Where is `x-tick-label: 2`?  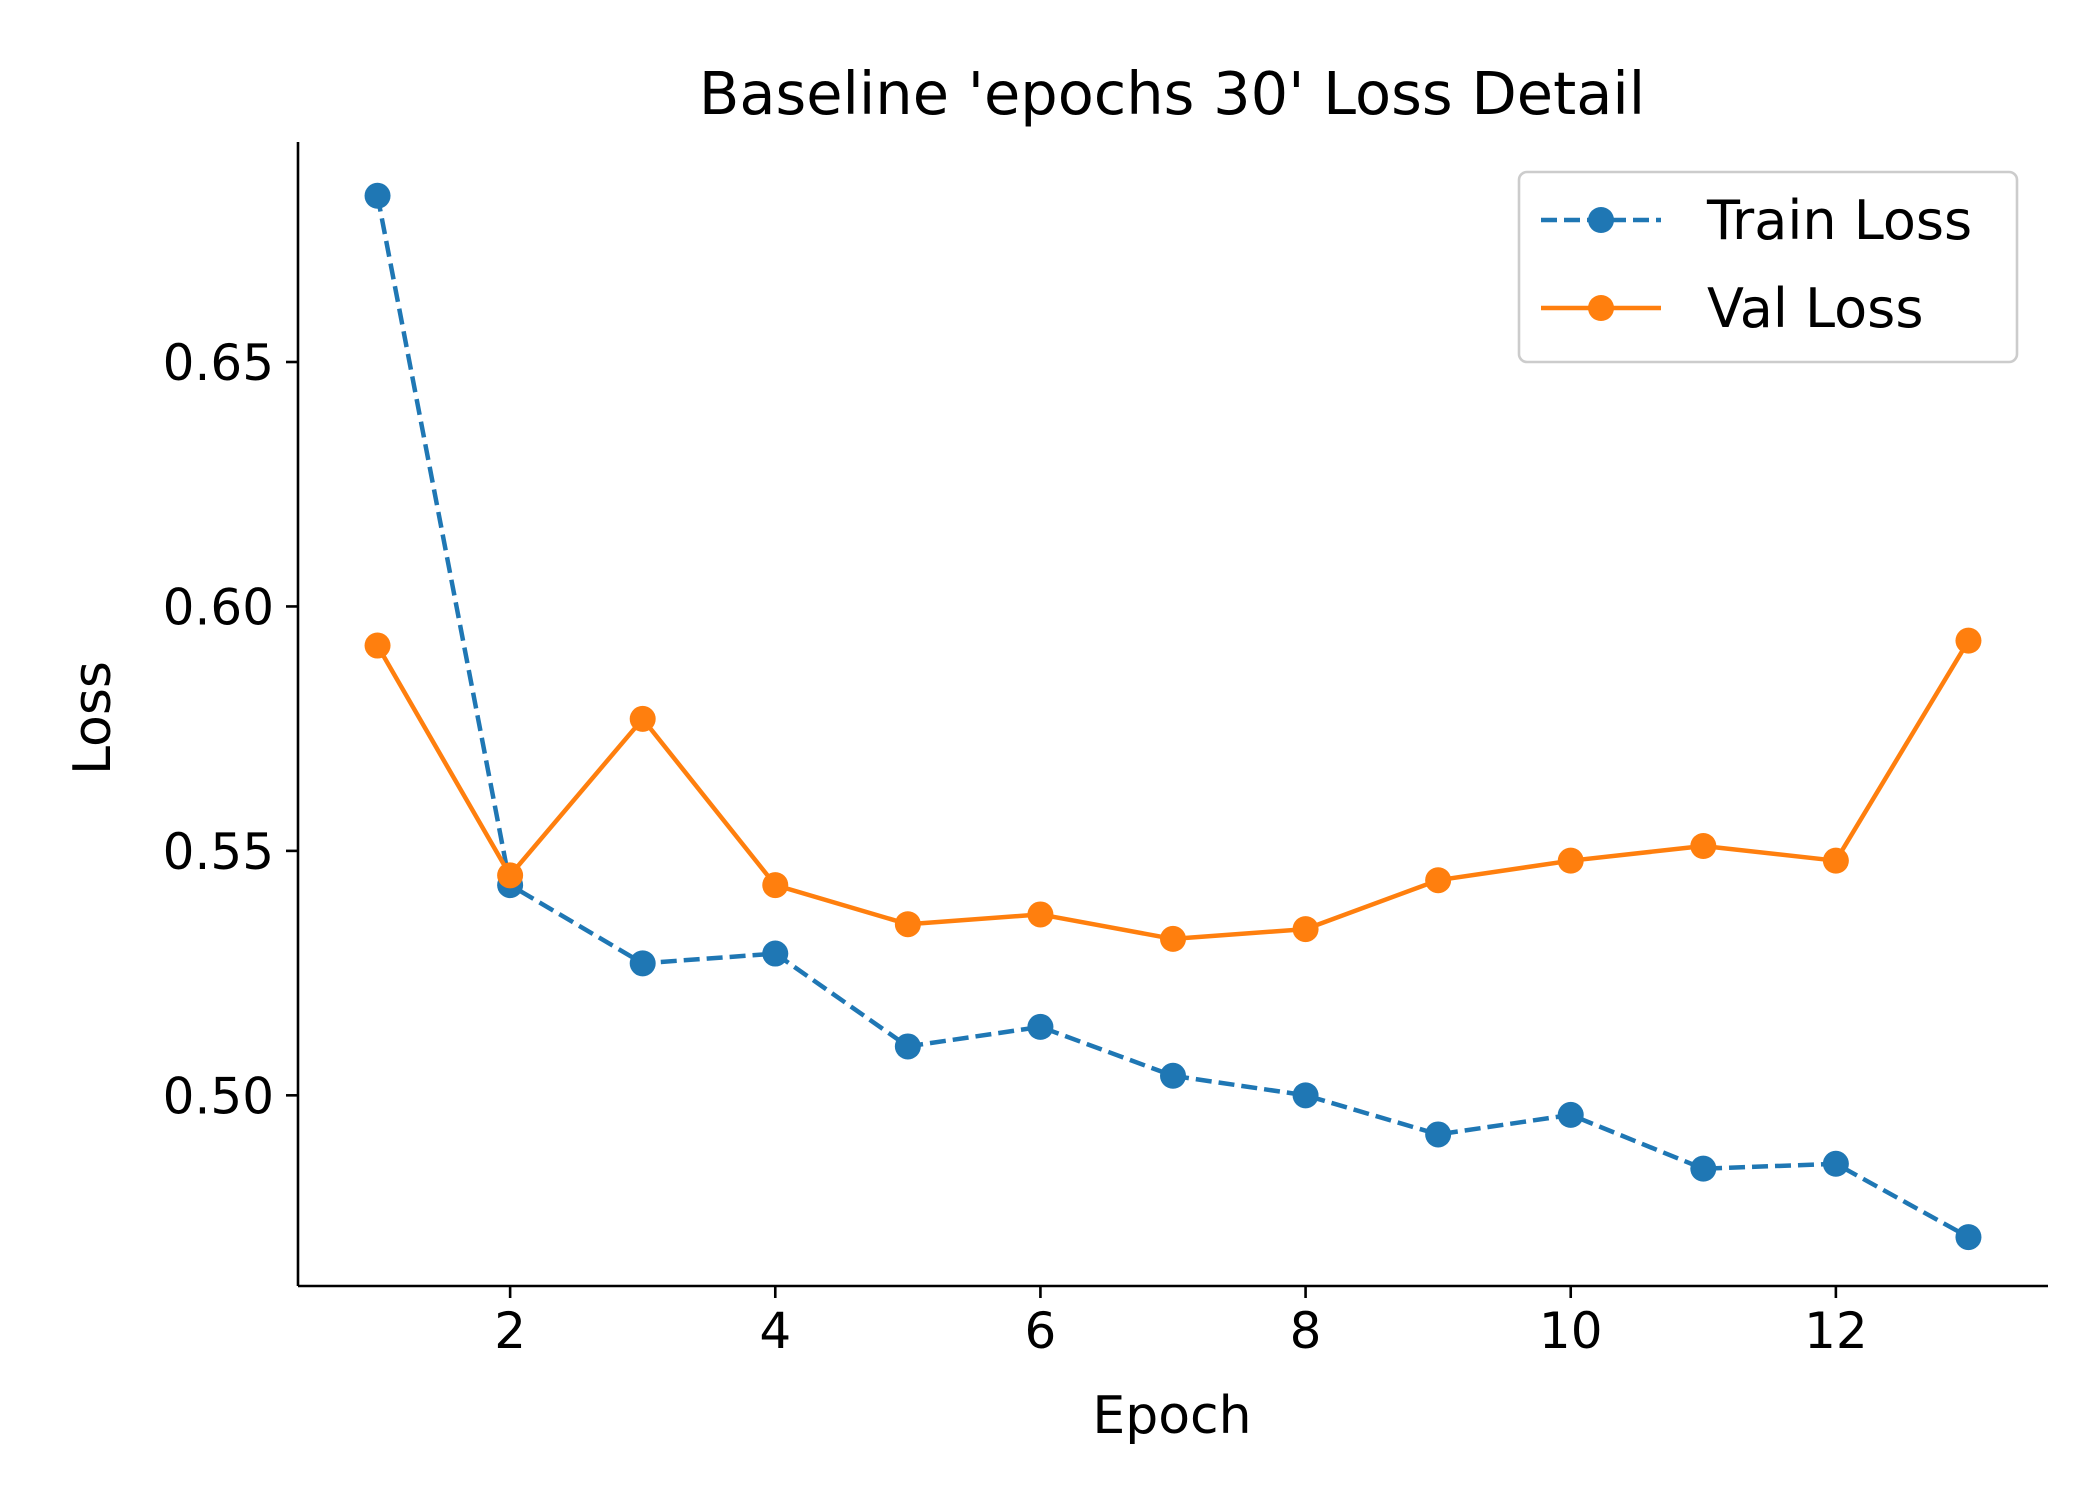 x-tick-label: 2 is located at coordinates (510, 1331).